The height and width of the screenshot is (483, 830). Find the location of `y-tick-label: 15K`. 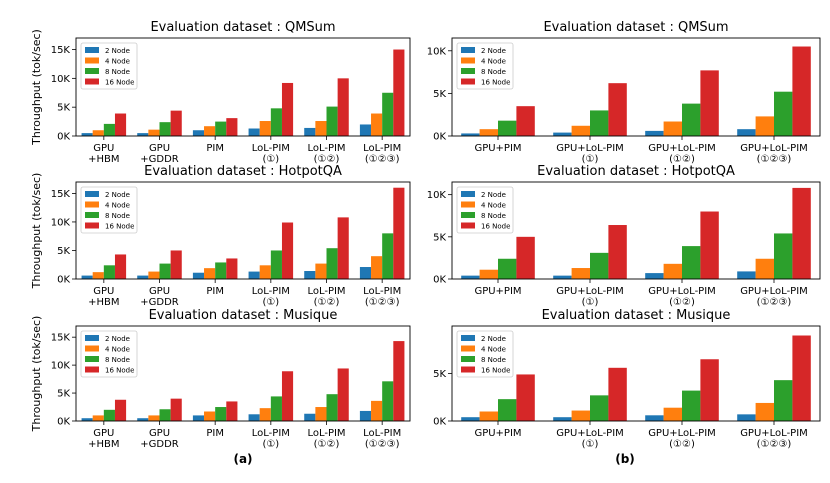

y-tick-label: 15K is located at coordinates (61, 50).